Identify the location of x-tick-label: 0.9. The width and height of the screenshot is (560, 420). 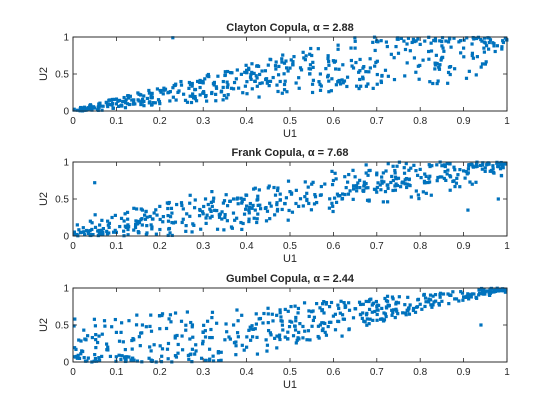
(464, 121).